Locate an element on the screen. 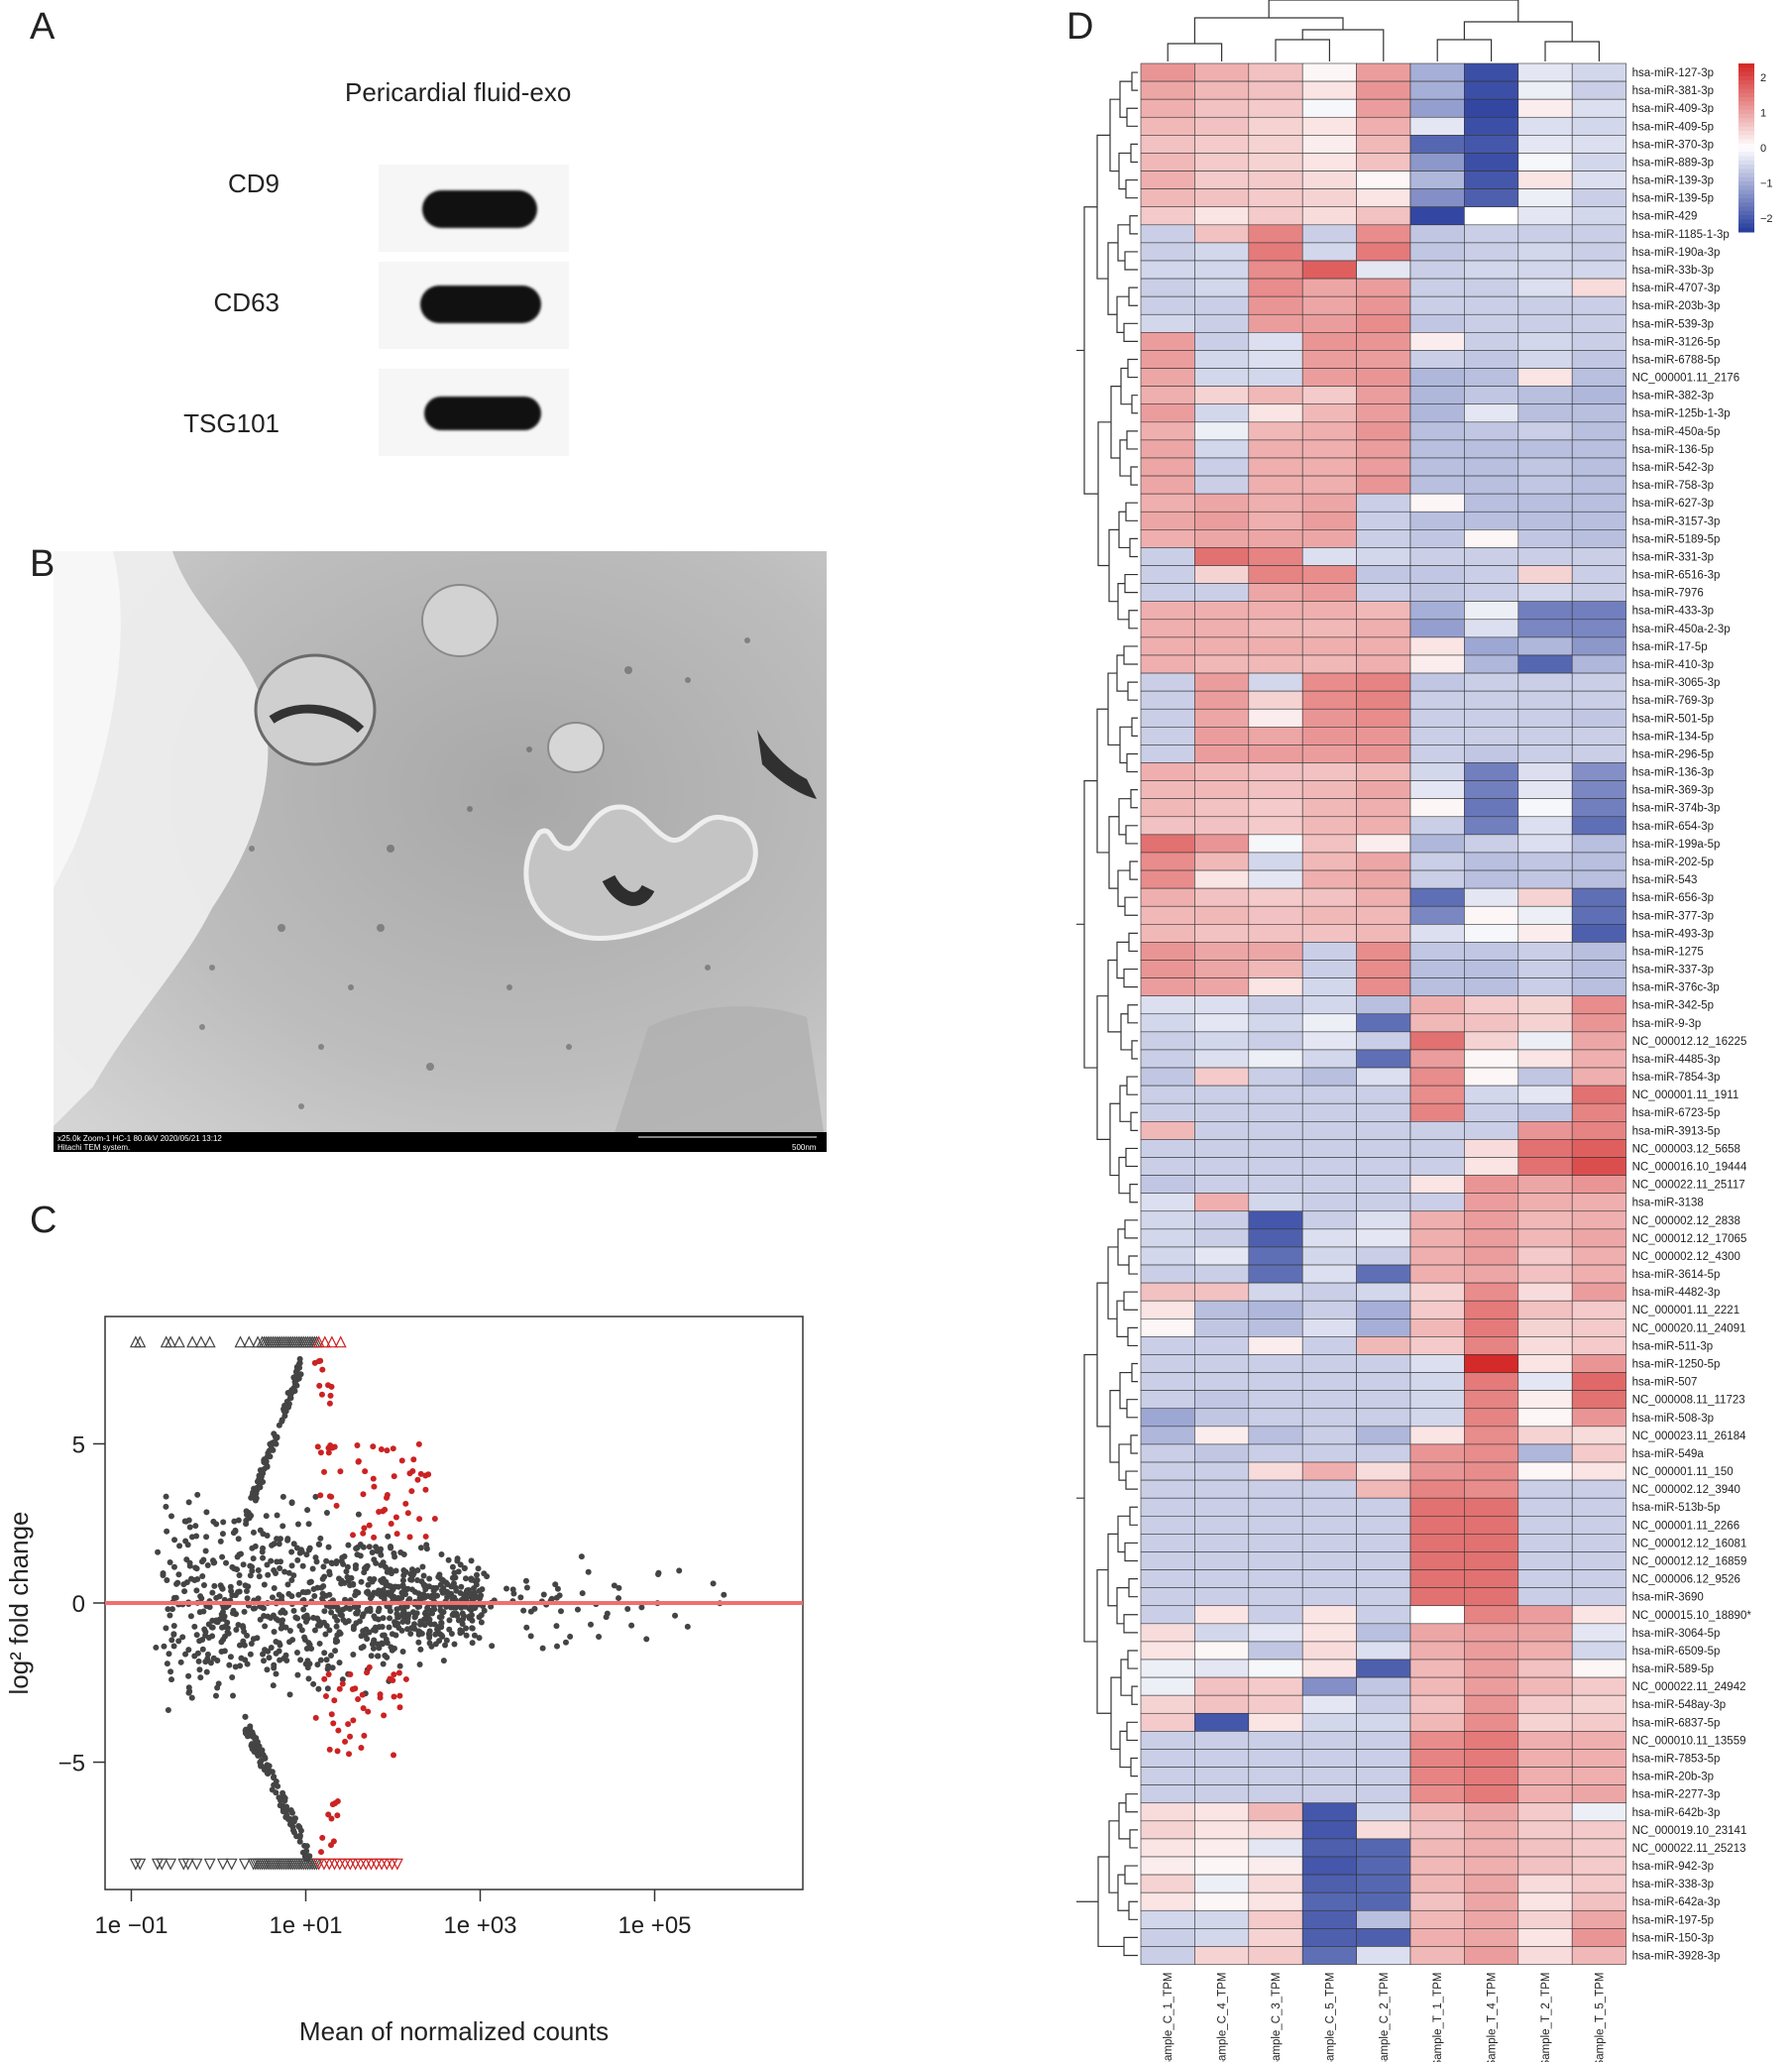  column-label: Sample_C_2_TPM is located at coordinates (1385, 2017).